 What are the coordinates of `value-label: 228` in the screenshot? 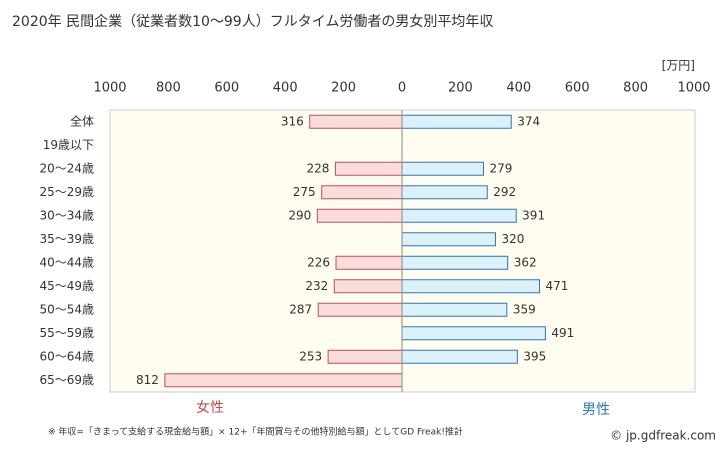 It's located at (318, 168).